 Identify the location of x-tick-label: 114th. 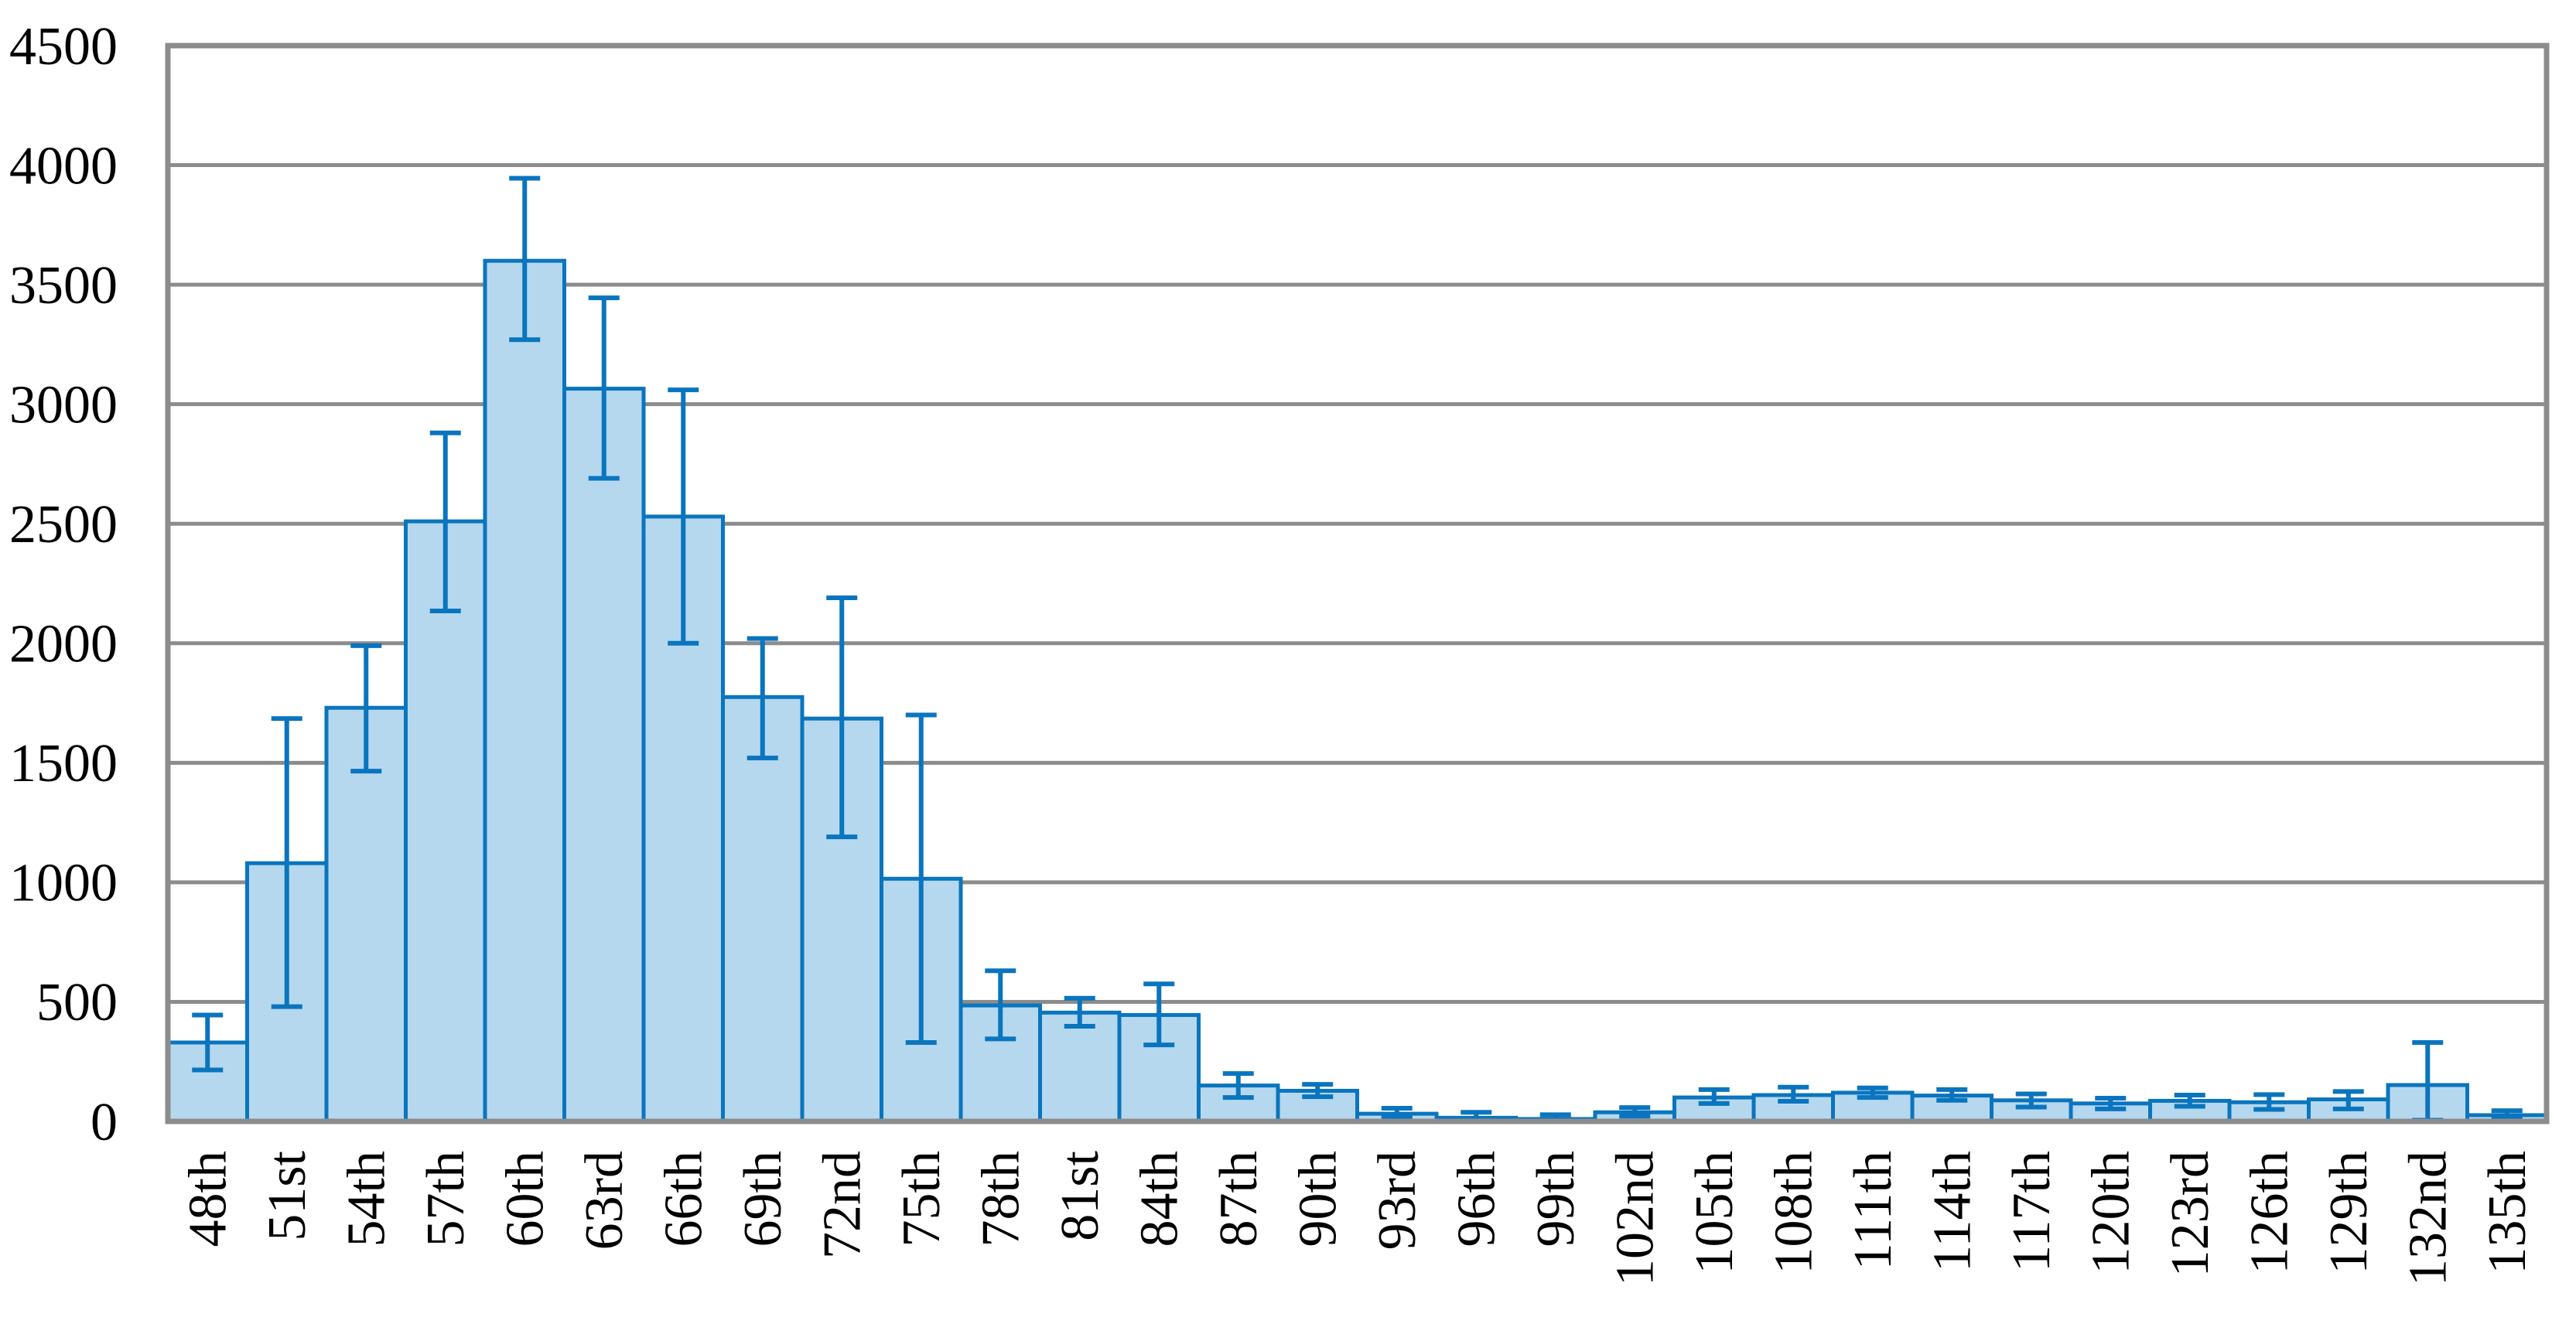
(1952, 1211).